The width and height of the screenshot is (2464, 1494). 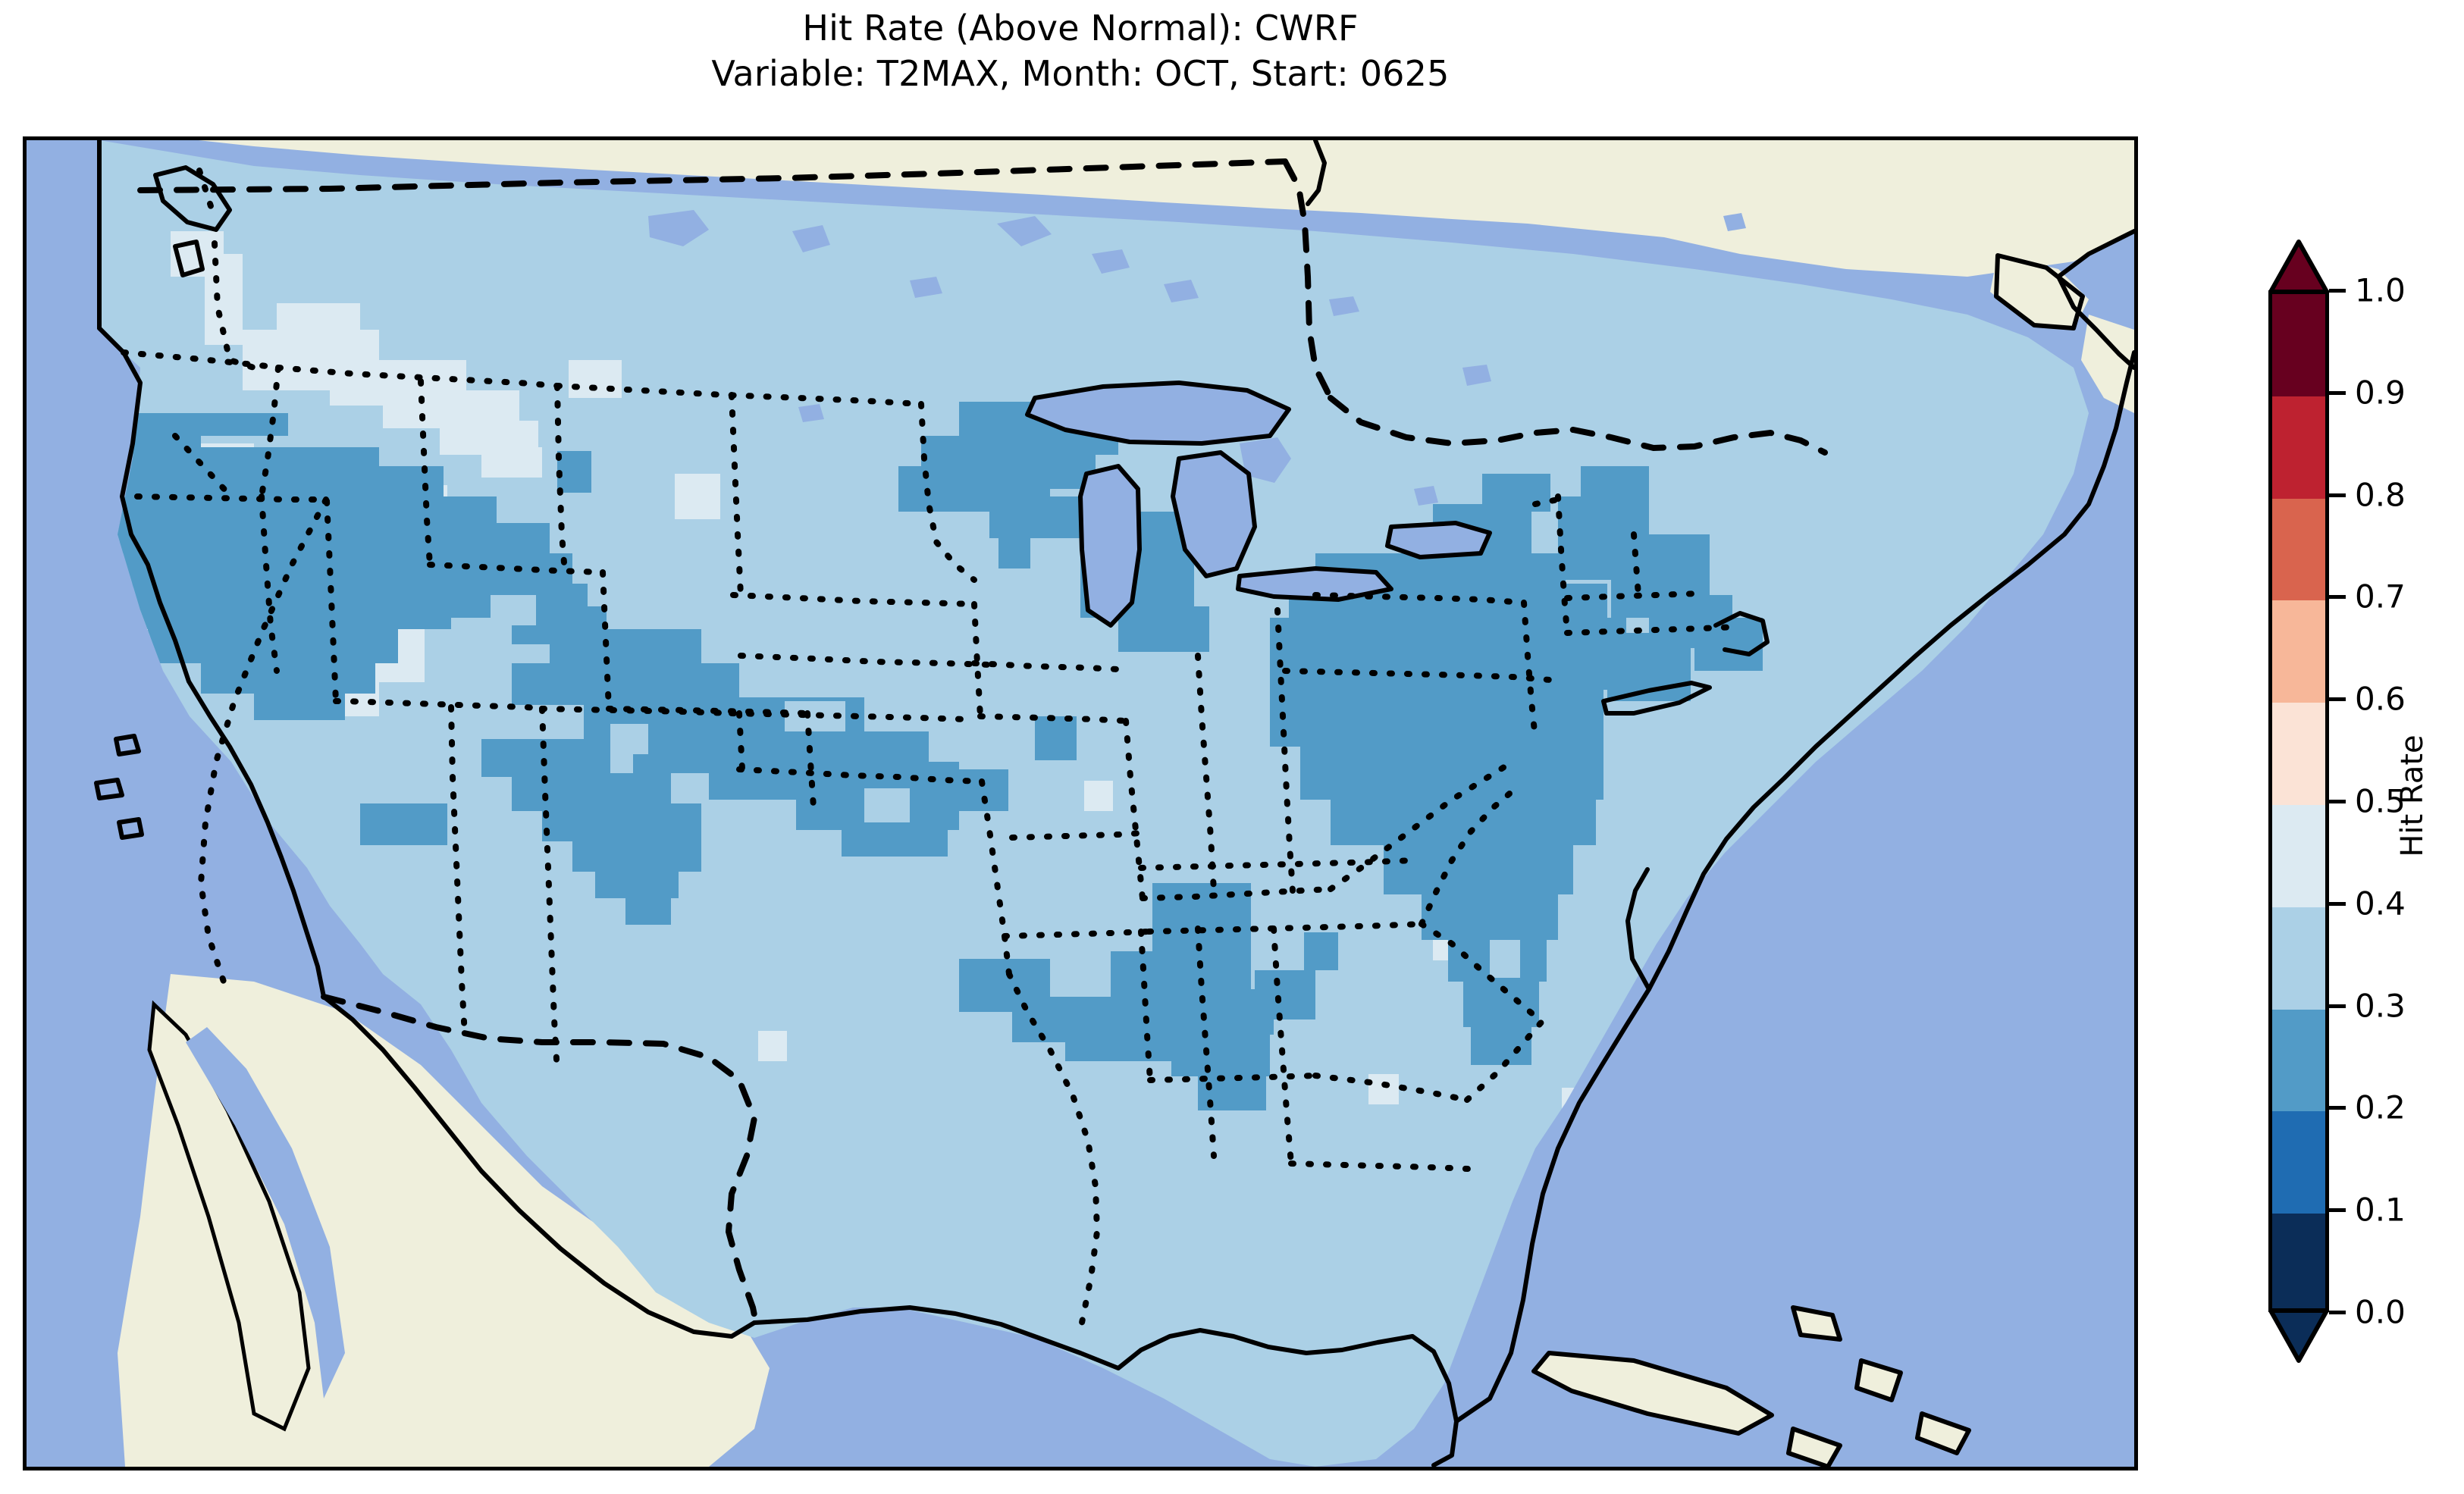 I want to click on colorbar-extend-min-arrow, so click(x=2298, y=1335).